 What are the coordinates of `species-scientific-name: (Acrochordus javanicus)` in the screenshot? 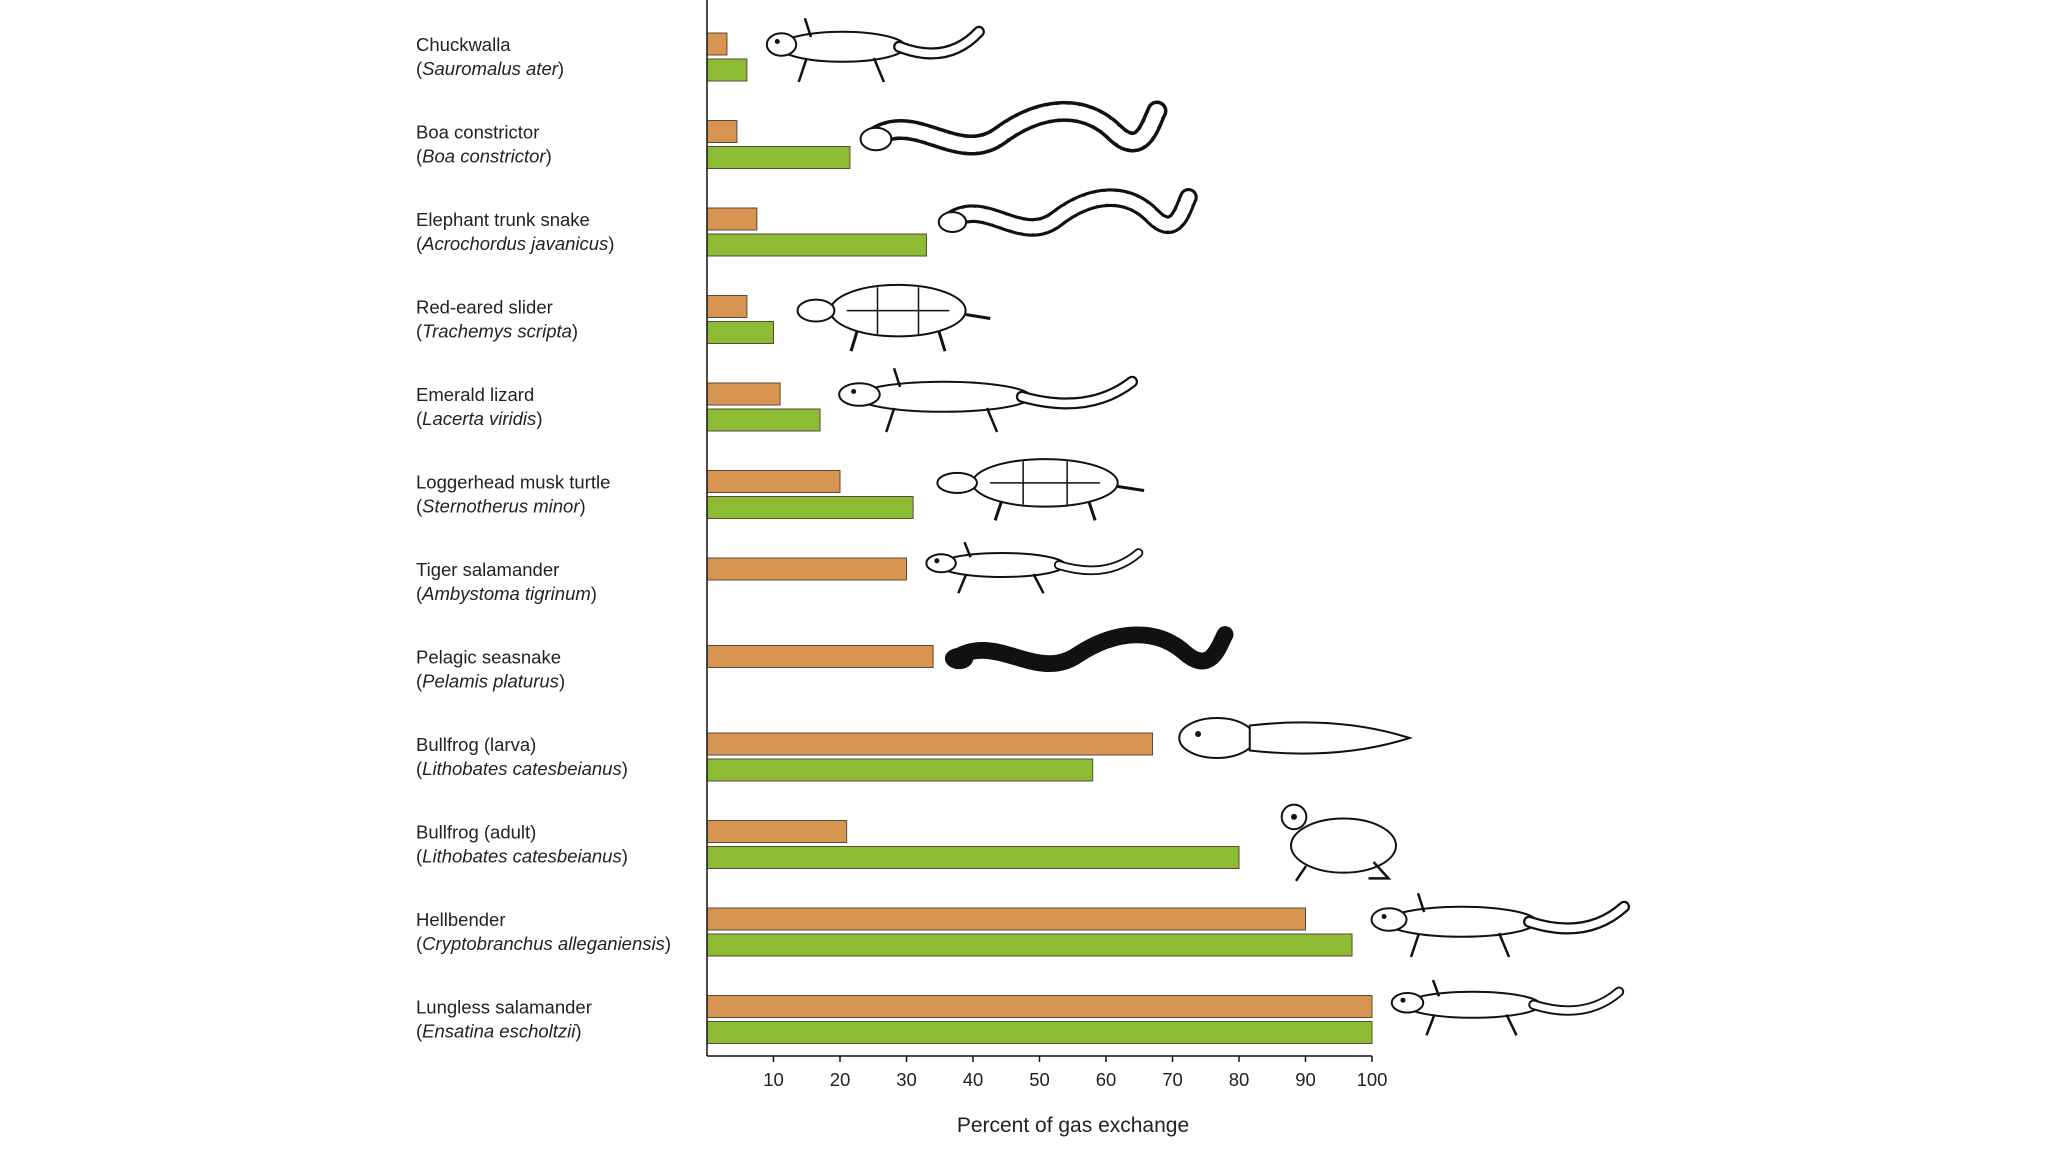 It's located at (515, 243).